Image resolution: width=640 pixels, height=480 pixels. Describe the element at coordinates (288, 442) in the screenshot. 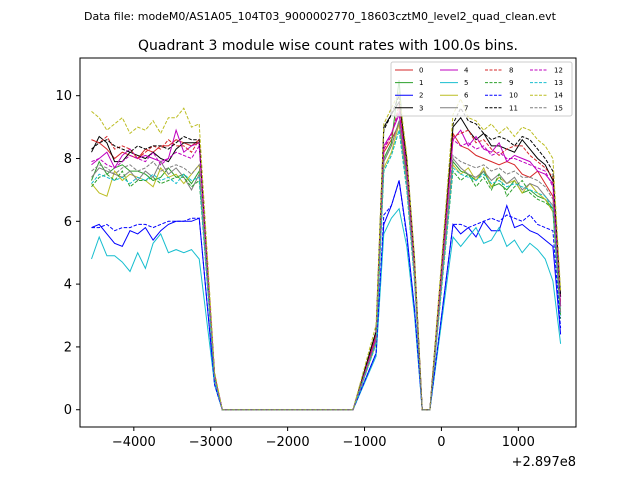

I see `x-tick-label: −2000` at that location.